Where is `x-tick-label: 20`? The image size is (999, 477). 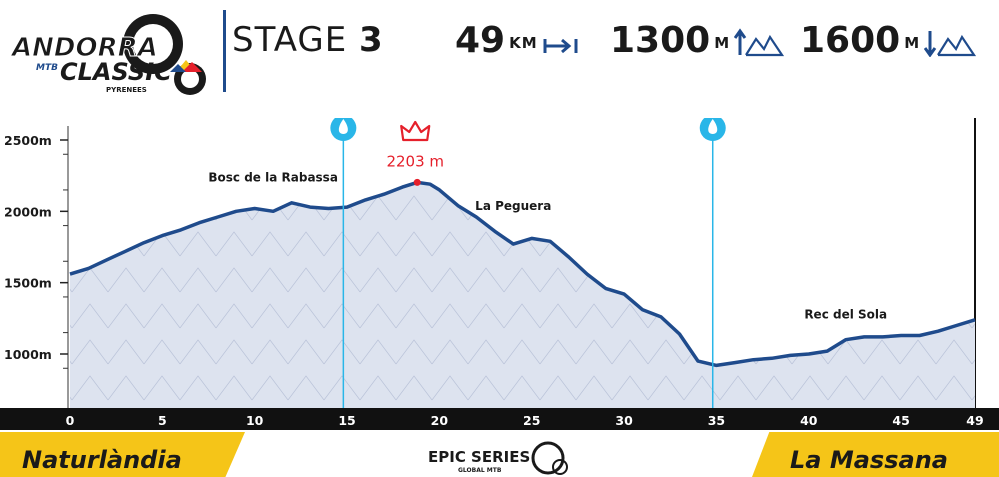 x-tick-label: 20 is located at coordinates (440, 420).